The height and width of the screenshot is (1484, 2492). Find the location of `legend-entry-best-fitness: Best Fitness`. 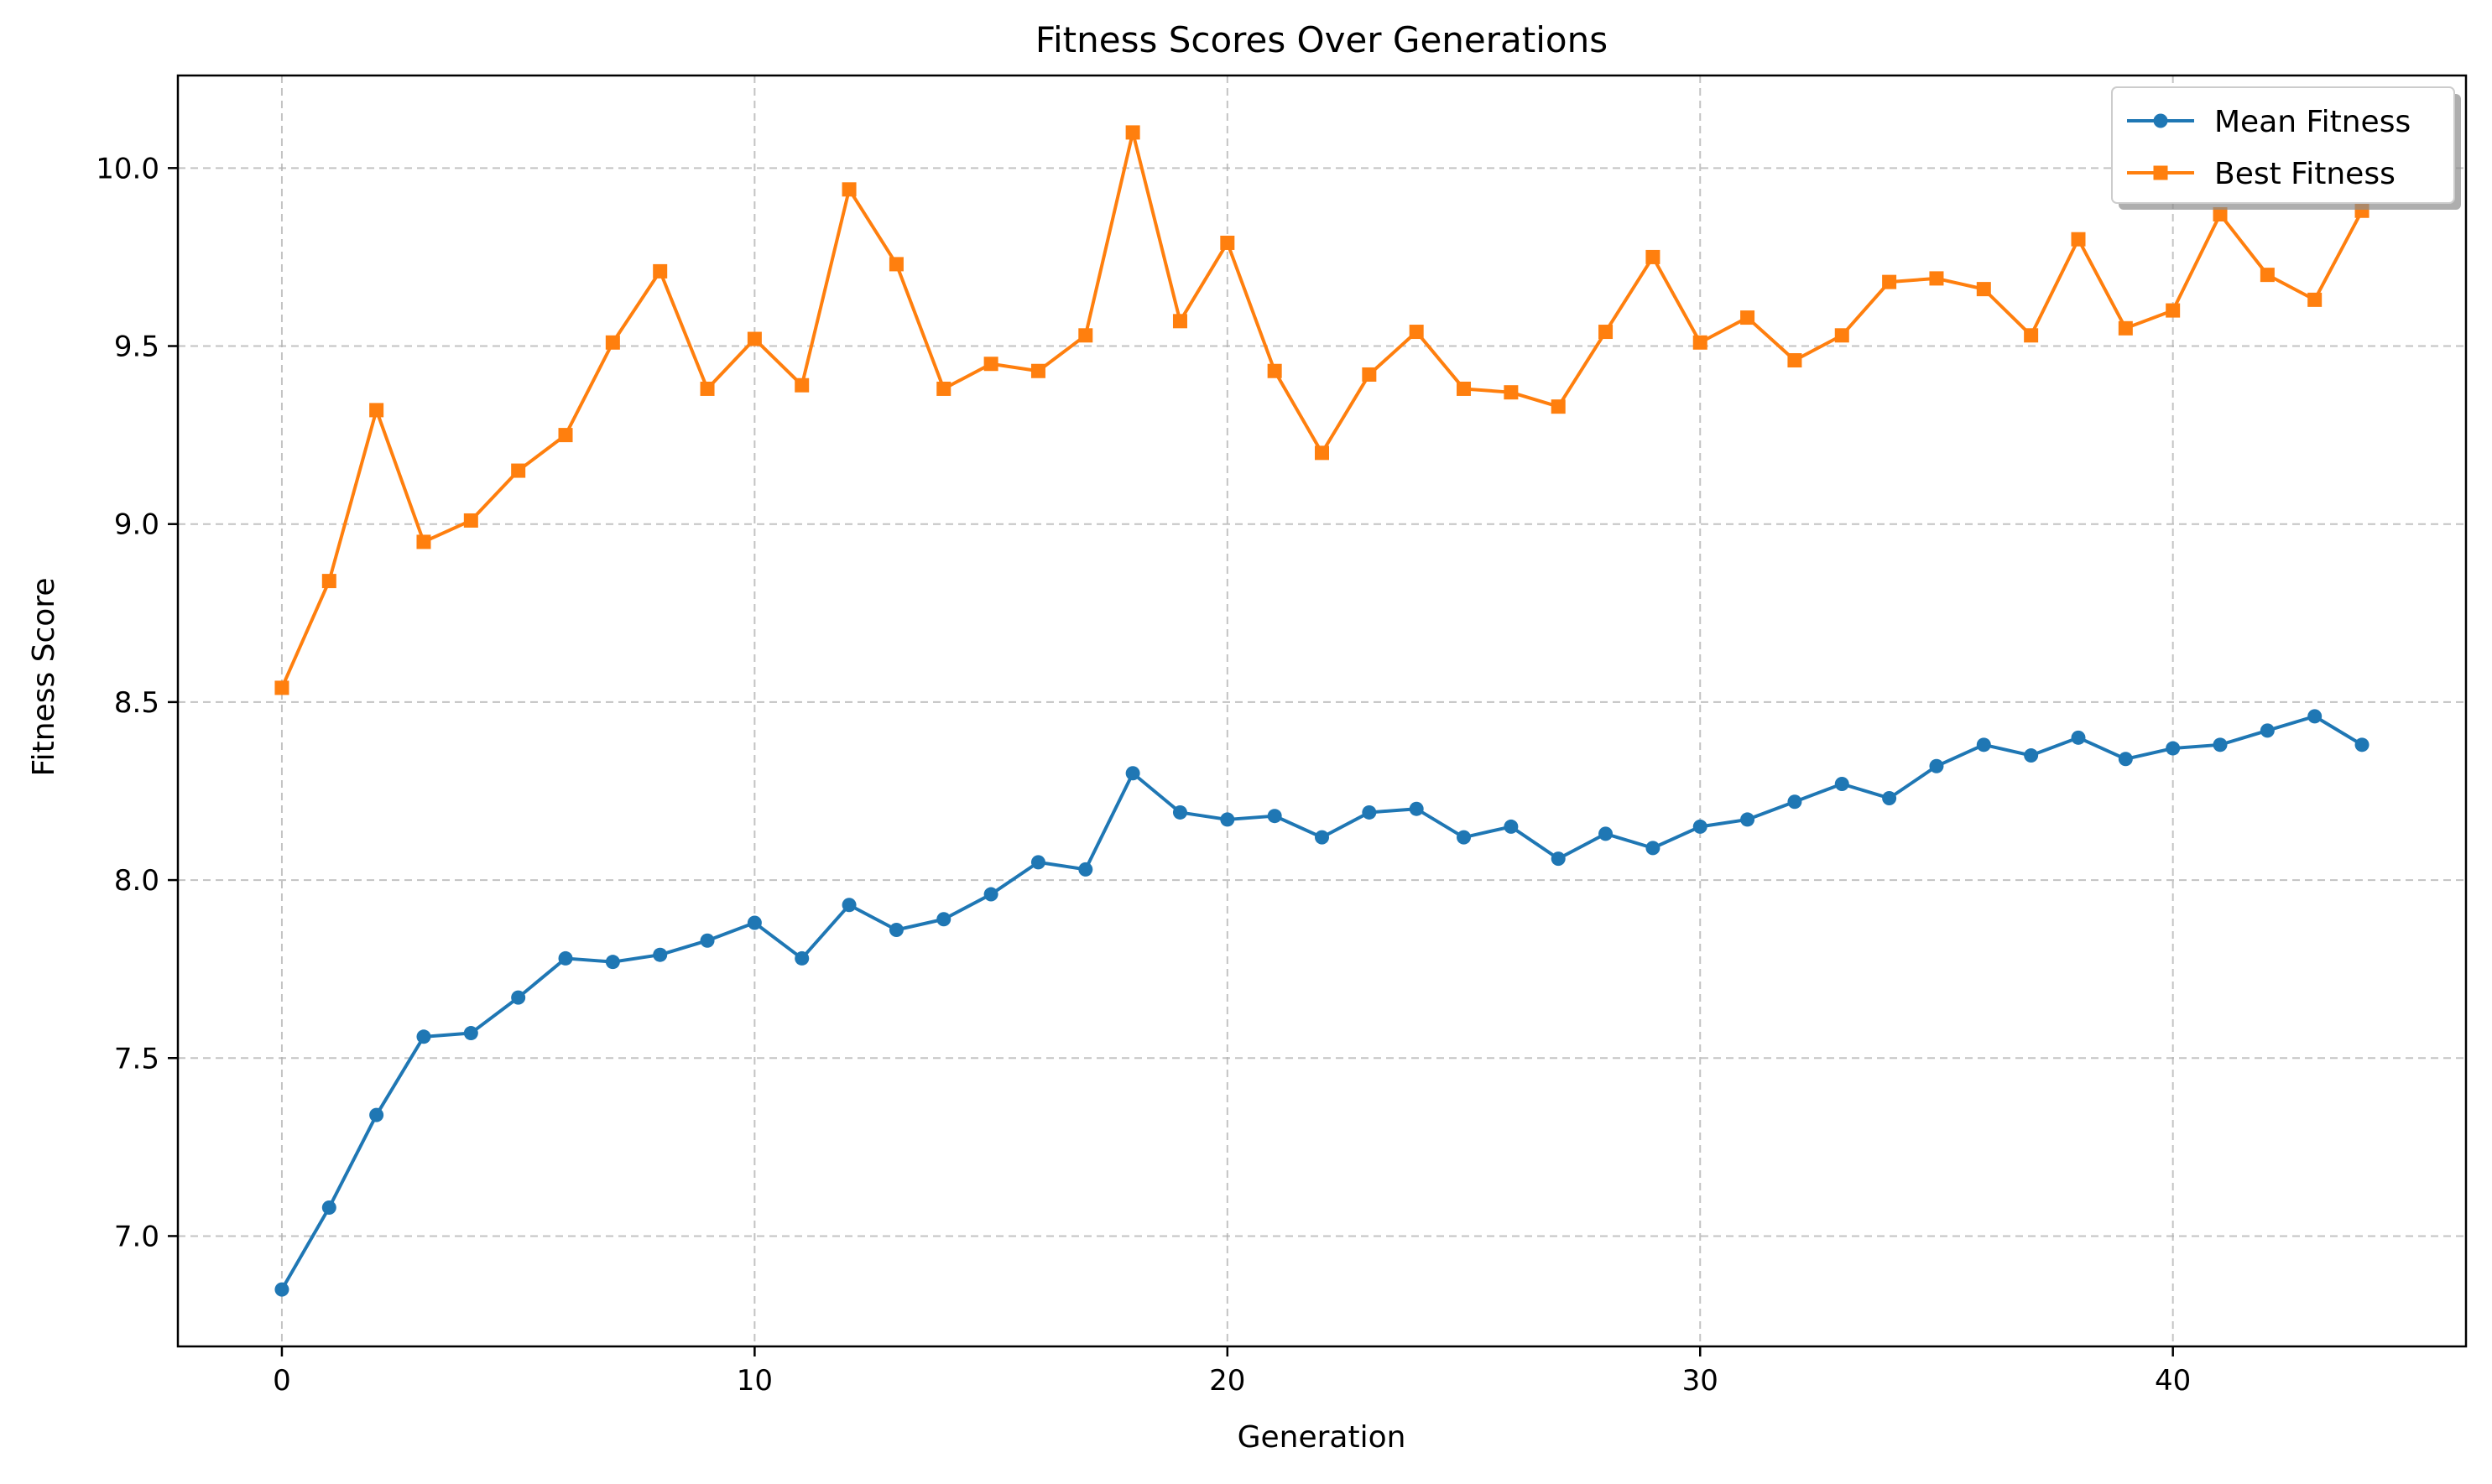

legend-entry-best-fitness: Best Fitness is located at coordinates (2261, 174).